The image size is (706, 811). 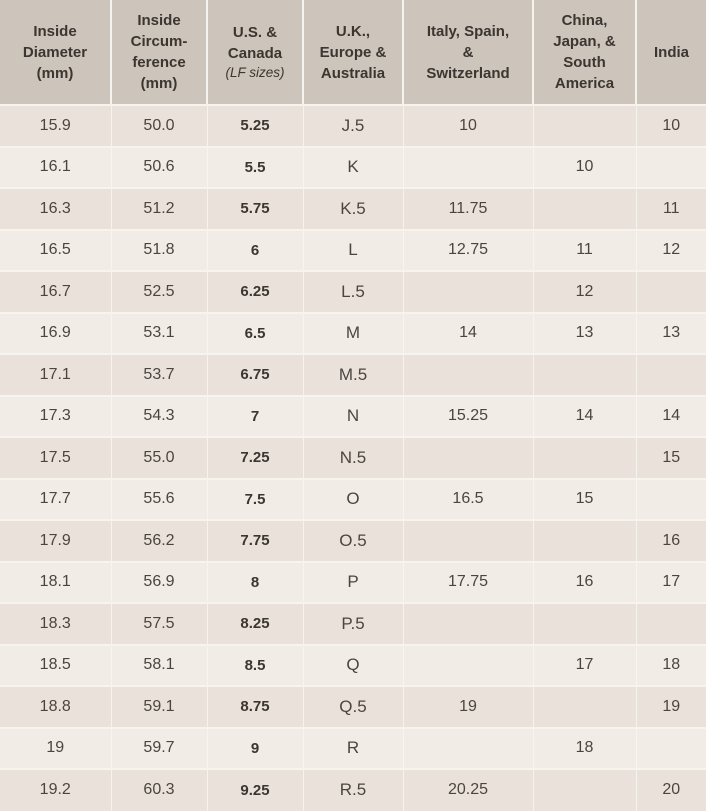 What do you see at coordinates (158, 249) in the screenshot?
I see `table-cell: 51.8` at bounding box center [158, 249].